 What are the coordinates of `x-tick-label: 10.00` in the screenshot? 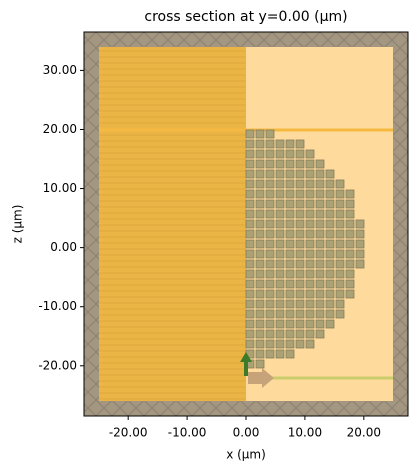 It's located at (305, 433).